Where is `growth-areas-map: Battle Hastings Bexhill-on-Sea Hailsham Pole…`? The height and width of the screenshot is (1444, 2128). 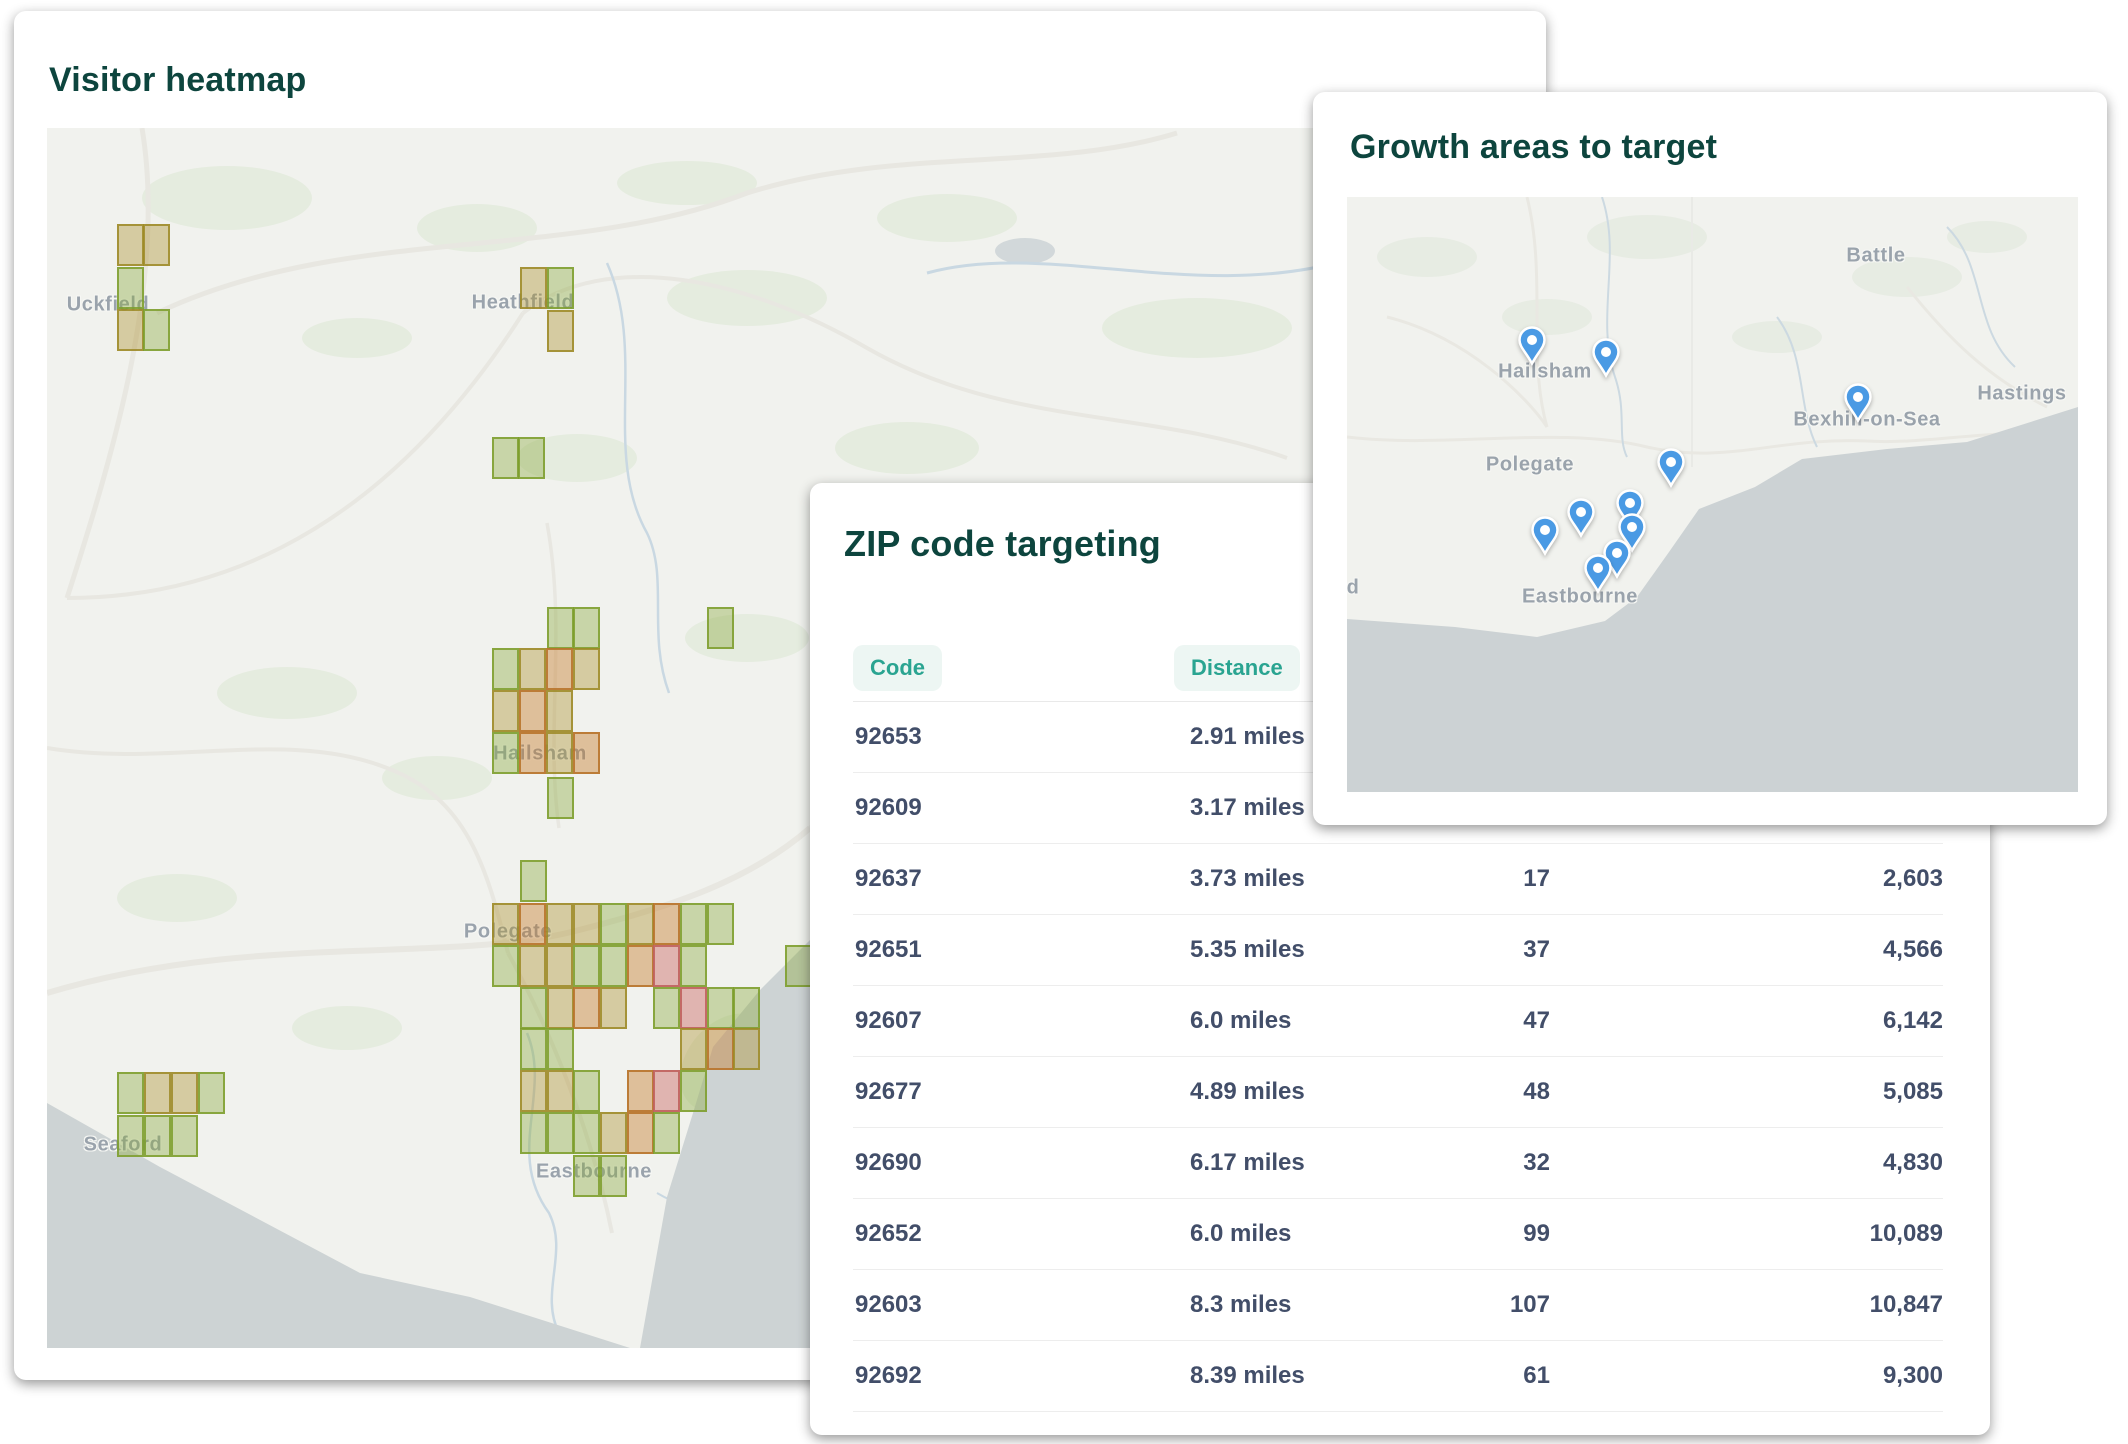 growth-areas-map: Battle Hastings Bexhill-on-Sea Hailsham Pole… is located at coordinates (1712, 494).